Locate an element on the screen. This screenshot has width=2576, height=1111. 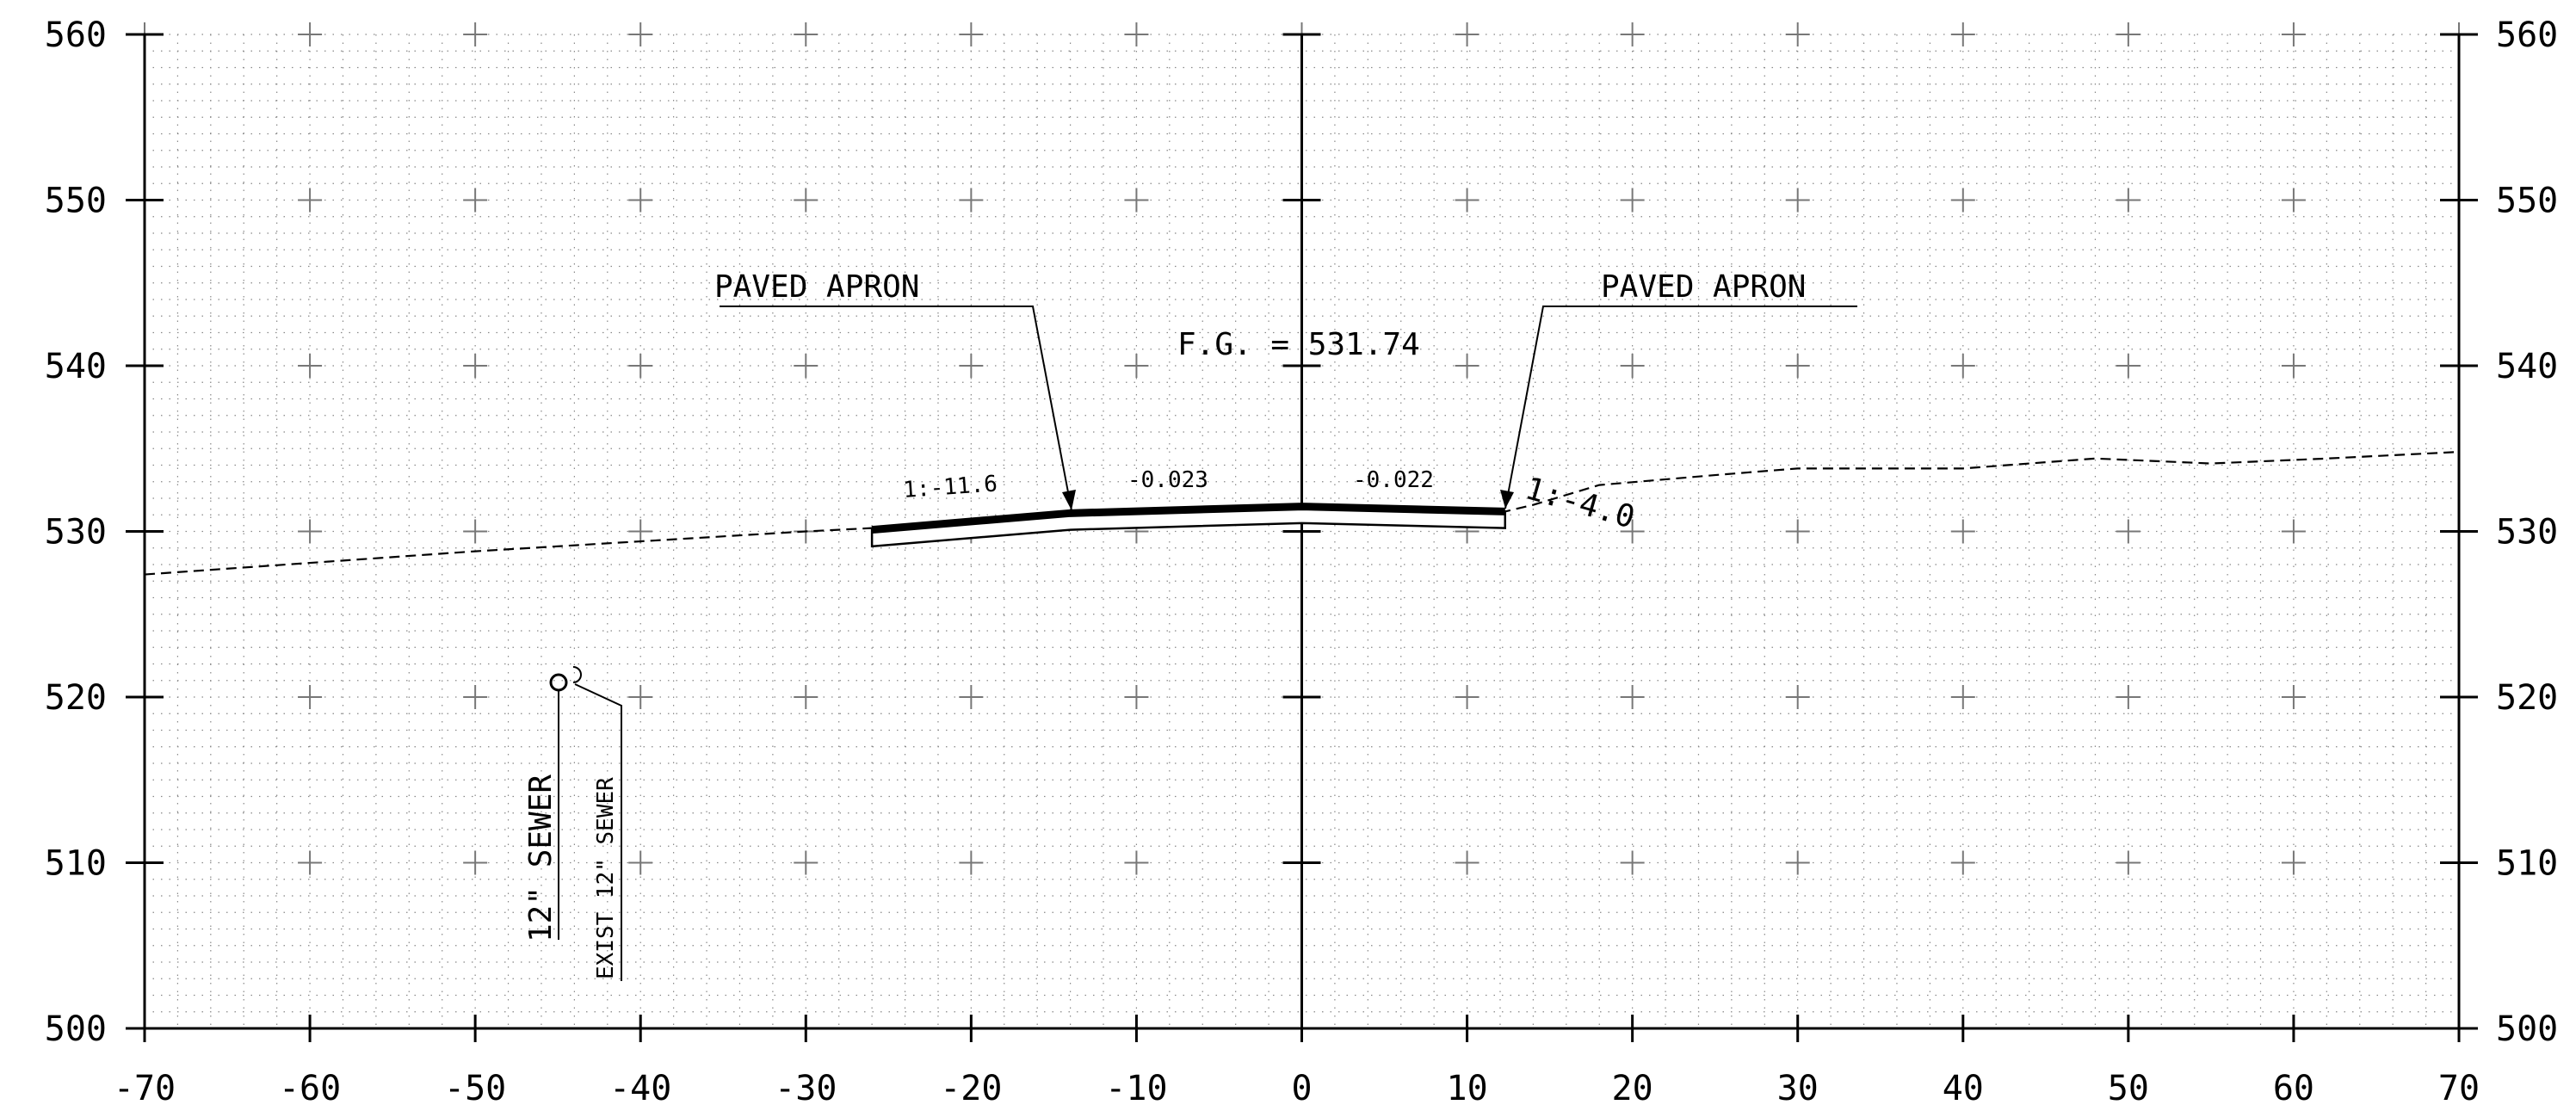
y-tick-label-left: 520 is located at coordinates (76, 698).